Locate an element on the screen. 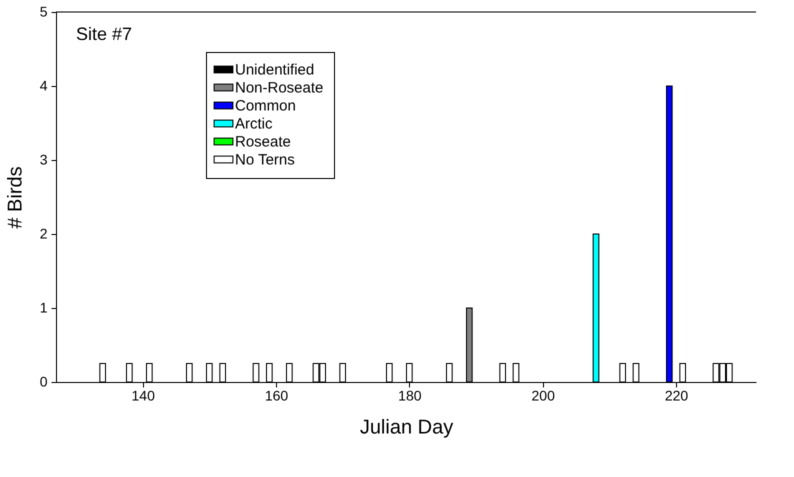 Image resolution: width=794 pixels, height=477 pixels. legend-label: No Terns is located at coordinates (265, 160).